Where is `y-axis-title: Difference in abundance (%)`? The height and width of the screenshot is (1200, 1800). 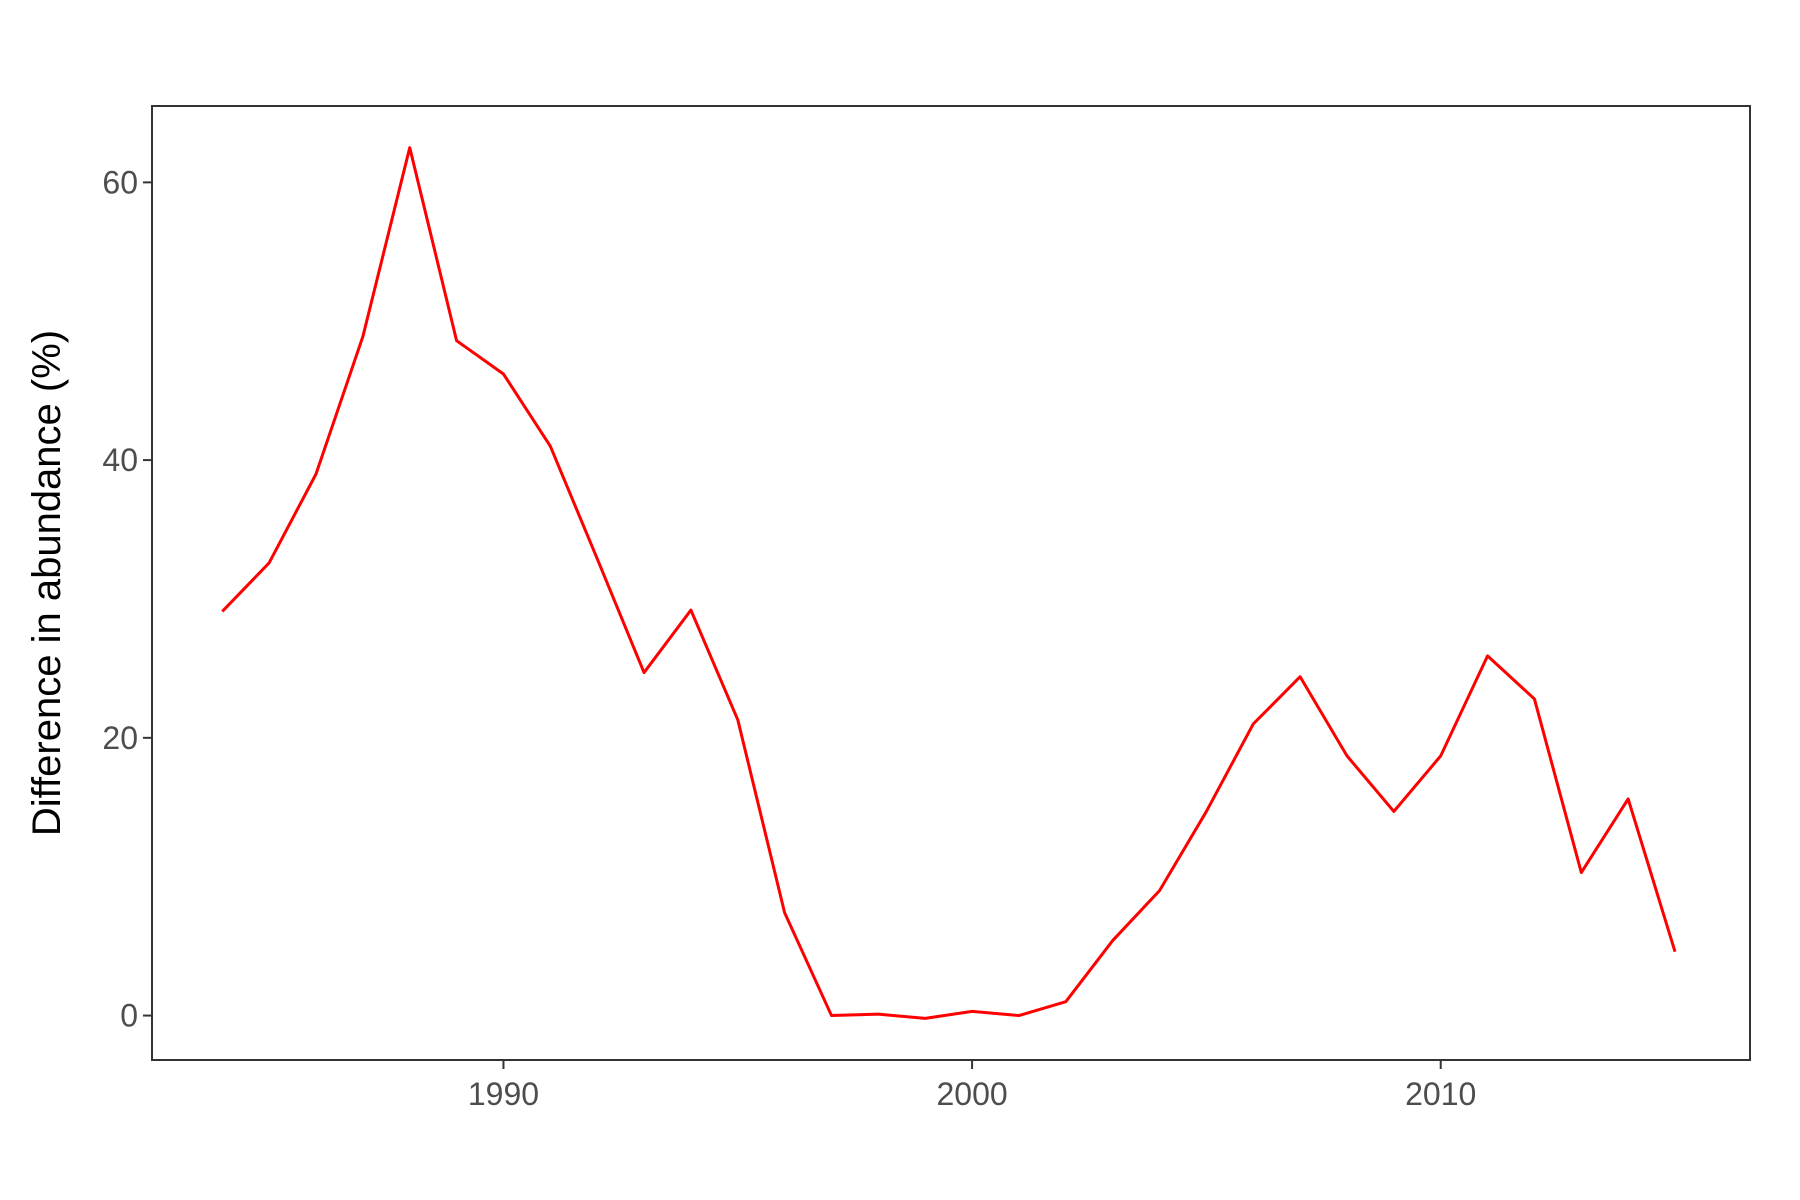
y-axis-title: Difference in abundance (%) is located at coordinates (47, 583).